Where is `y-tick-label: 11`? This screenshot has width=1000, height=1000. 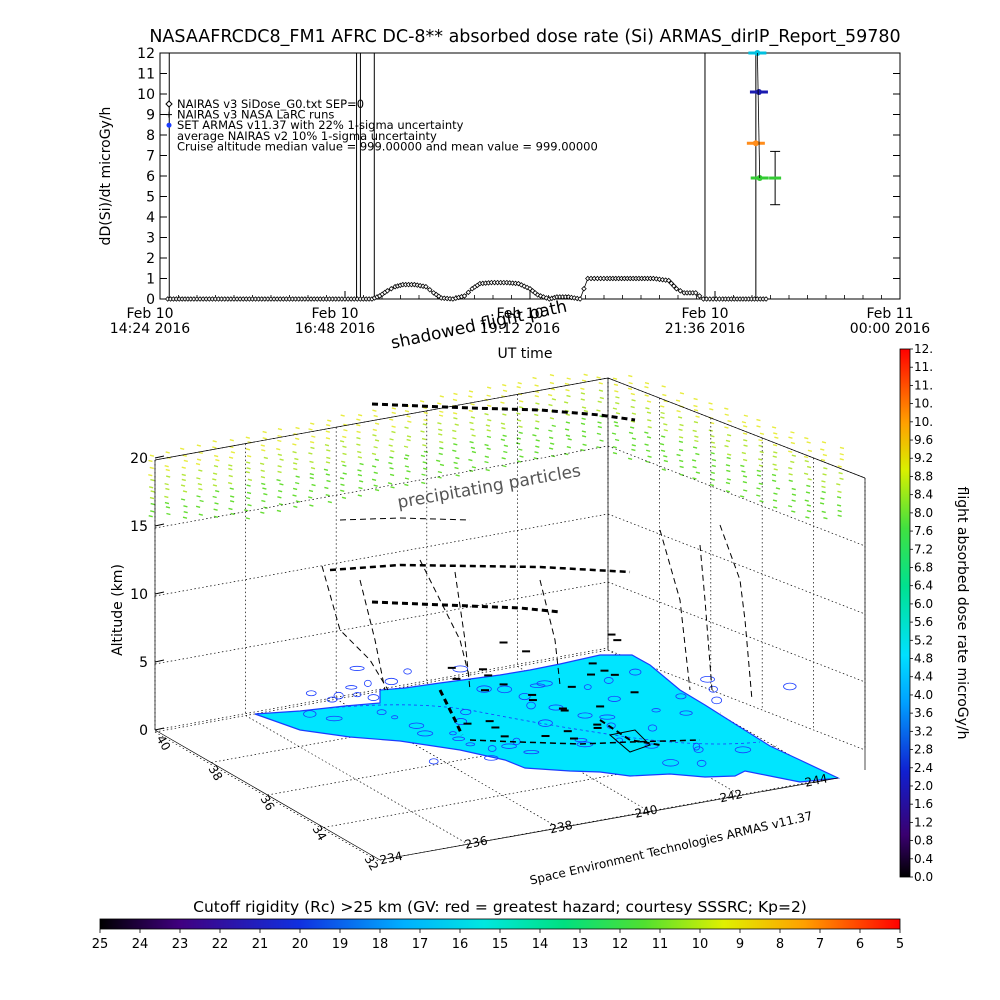
y-tick-label: 11 is located at coordinates (146, 75).